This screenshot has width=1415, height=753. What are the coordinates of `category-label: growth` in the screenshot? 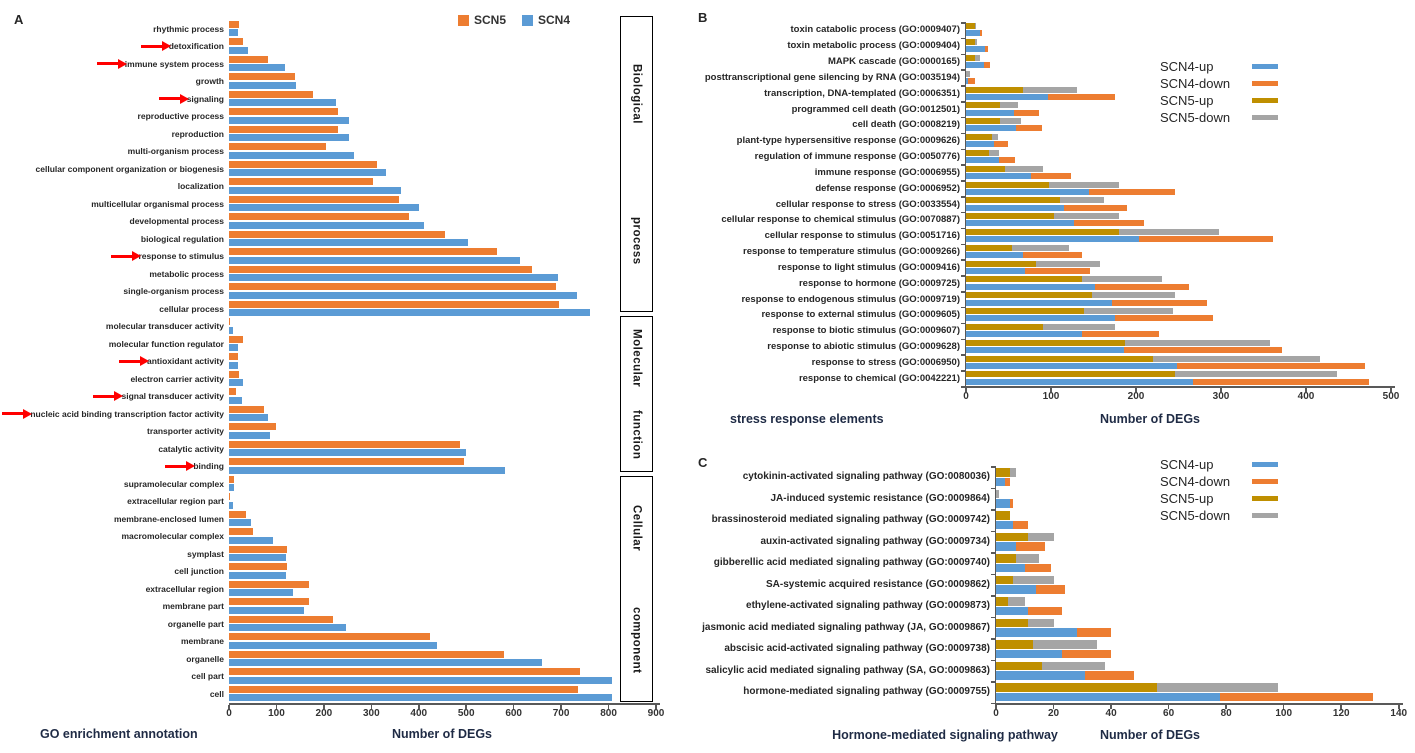 It's located at (210, 81).